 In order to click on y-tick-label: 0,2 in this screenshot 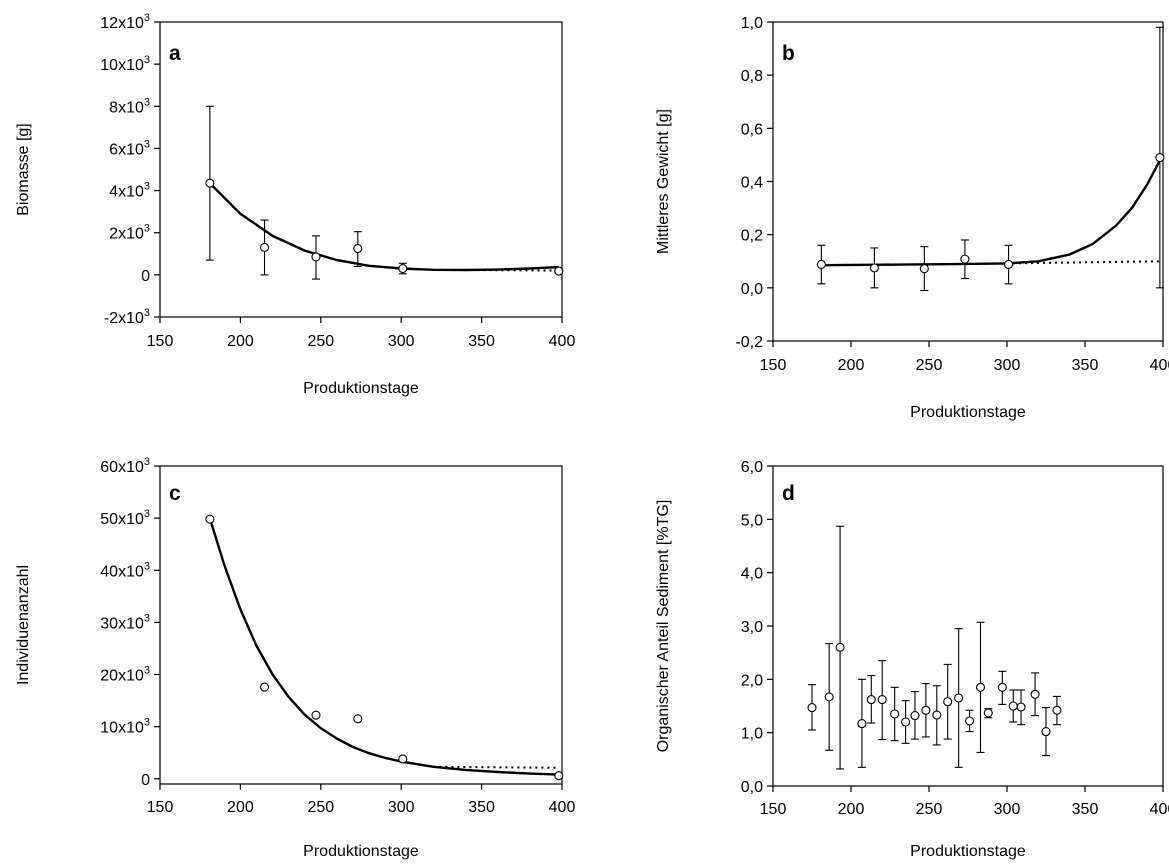, I will do `click(752, 236)`.